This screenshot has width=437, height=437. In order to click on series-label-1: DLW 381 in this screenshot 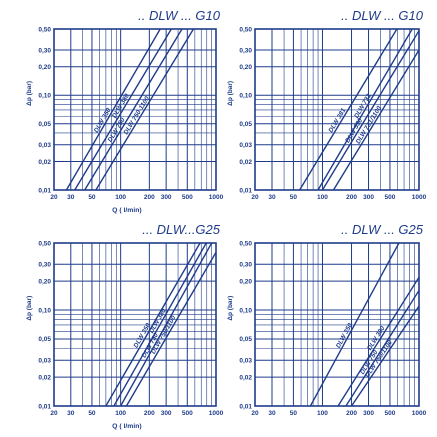, I will do `click(337, 120)`.